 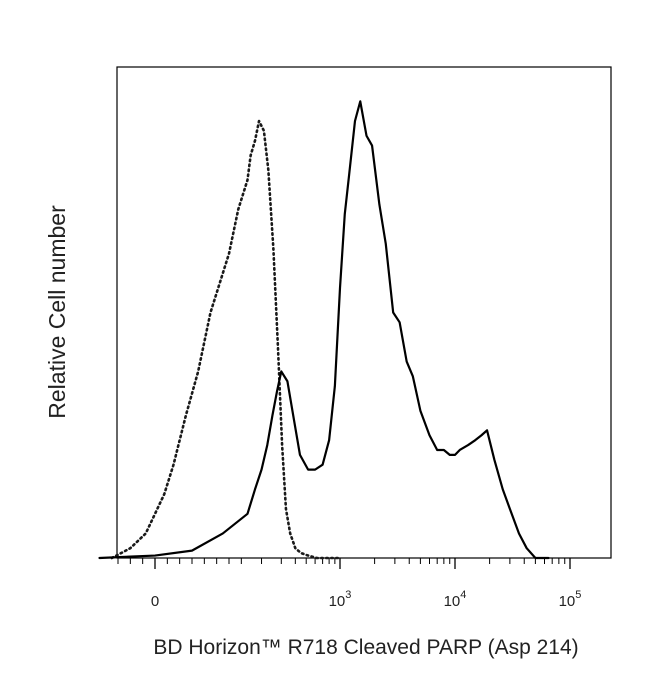 What do you see at coordinates (578, 595) in the screenshot?
I see `x-tick-exponent: 5` at bounding box center [578, 595].